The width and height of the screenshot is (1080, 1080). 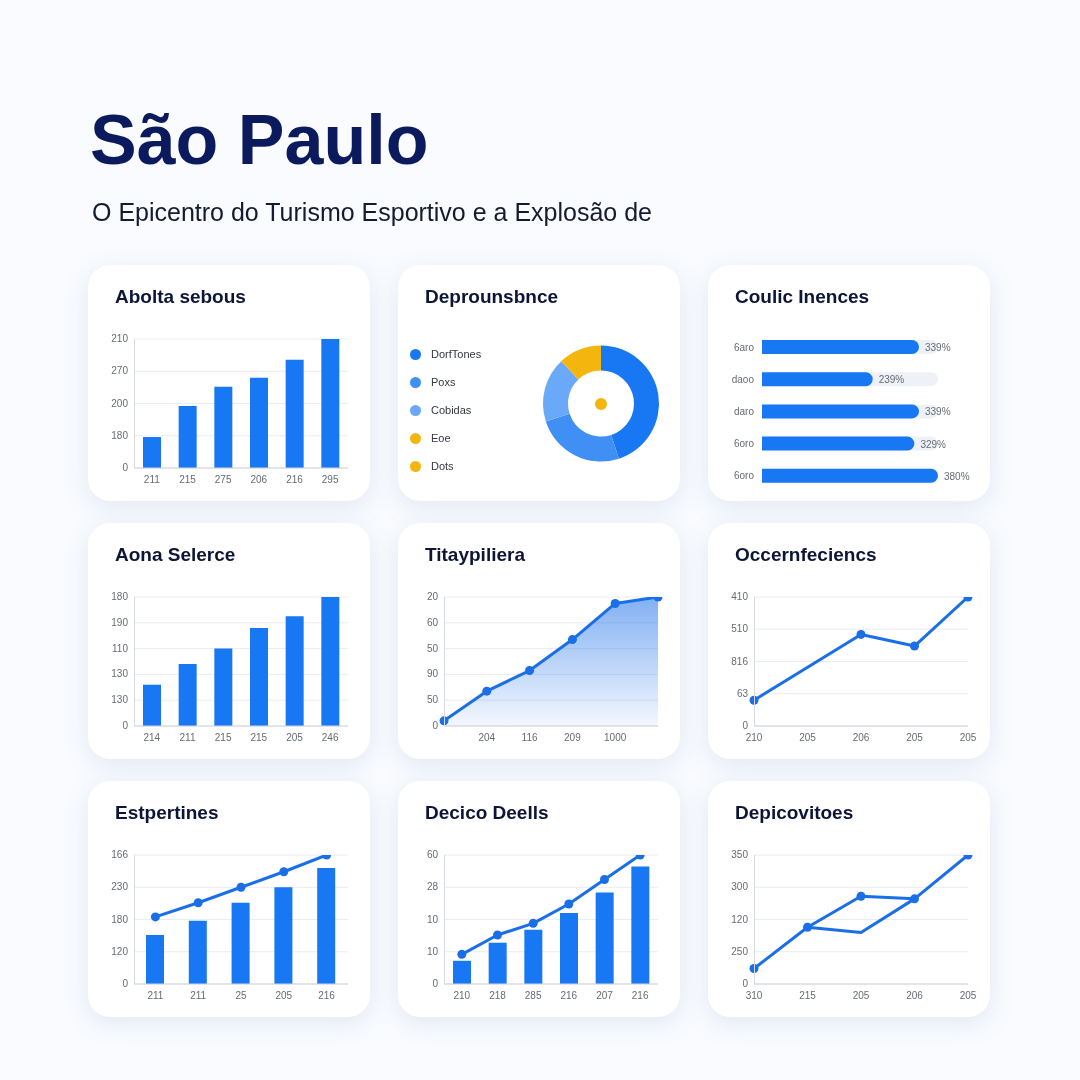 I want to click on chart-title: Coulic Inences, so click(x=802, y=297).